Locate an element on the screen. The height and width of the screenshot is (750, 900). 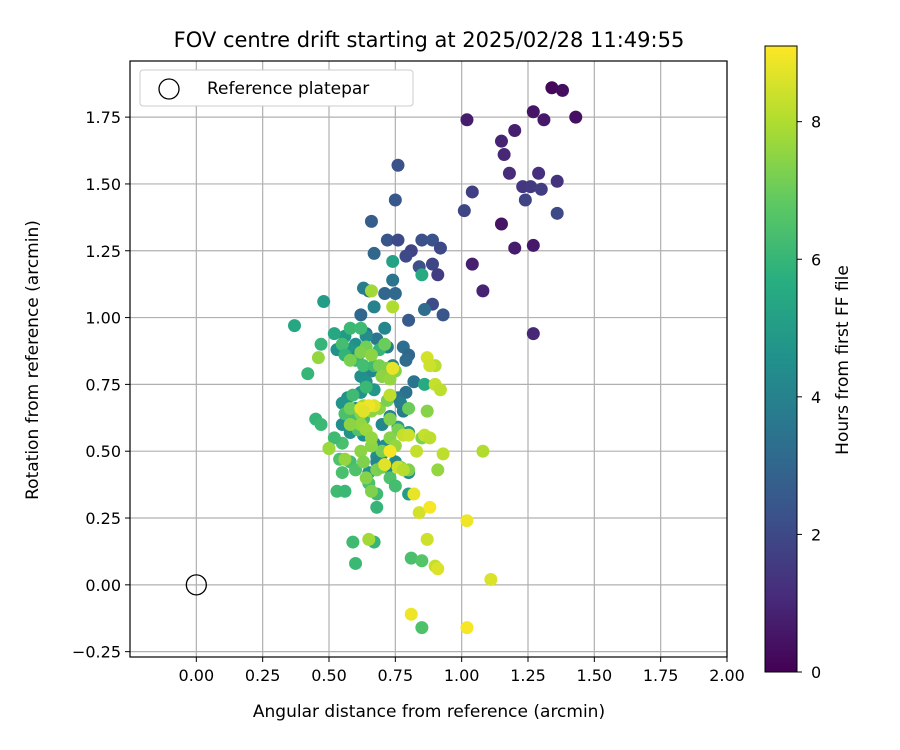
legend-entry-label: Reference platepar is located at coordinates (288, 89).